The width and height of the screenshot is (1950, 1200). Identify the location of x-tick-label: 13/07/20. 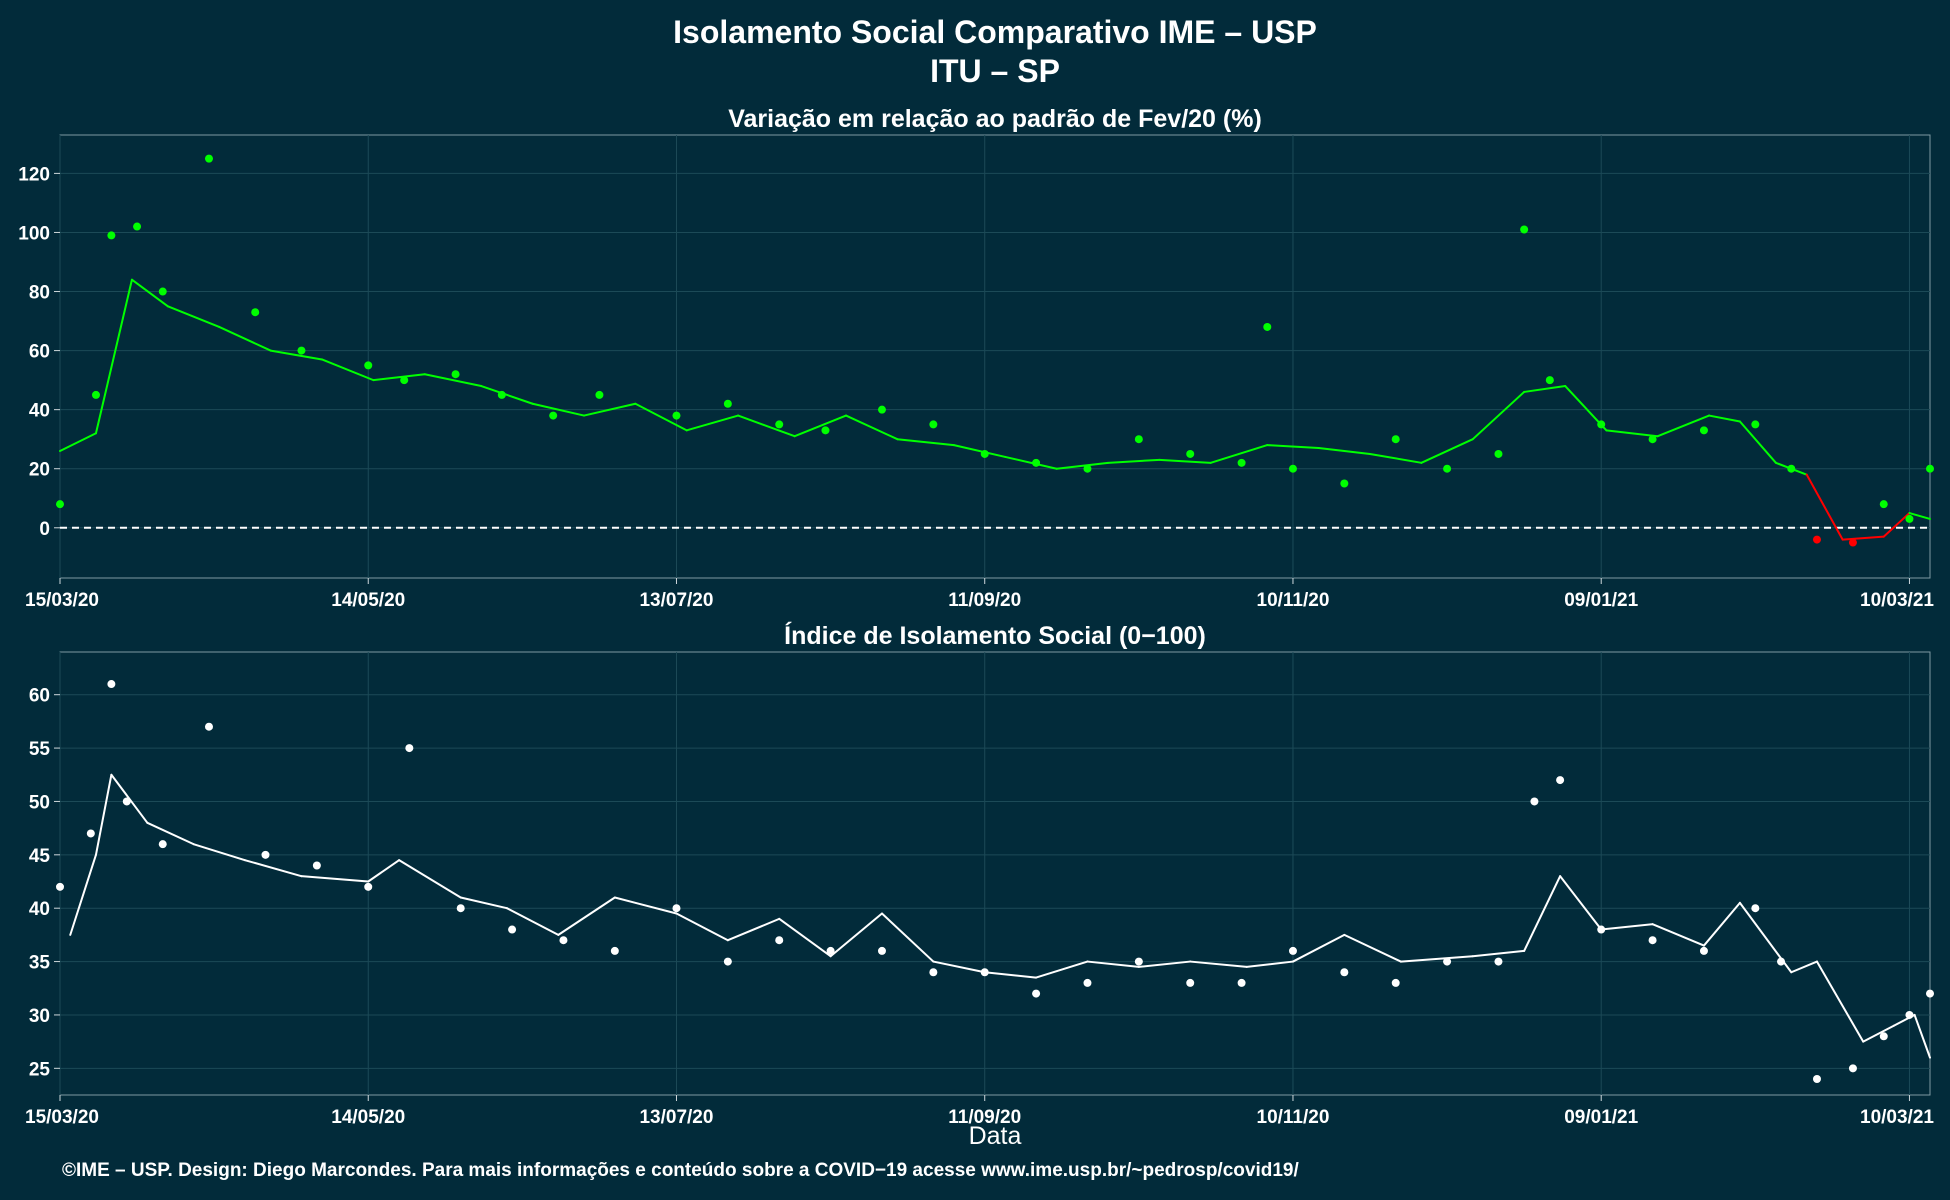
(676, 1117).